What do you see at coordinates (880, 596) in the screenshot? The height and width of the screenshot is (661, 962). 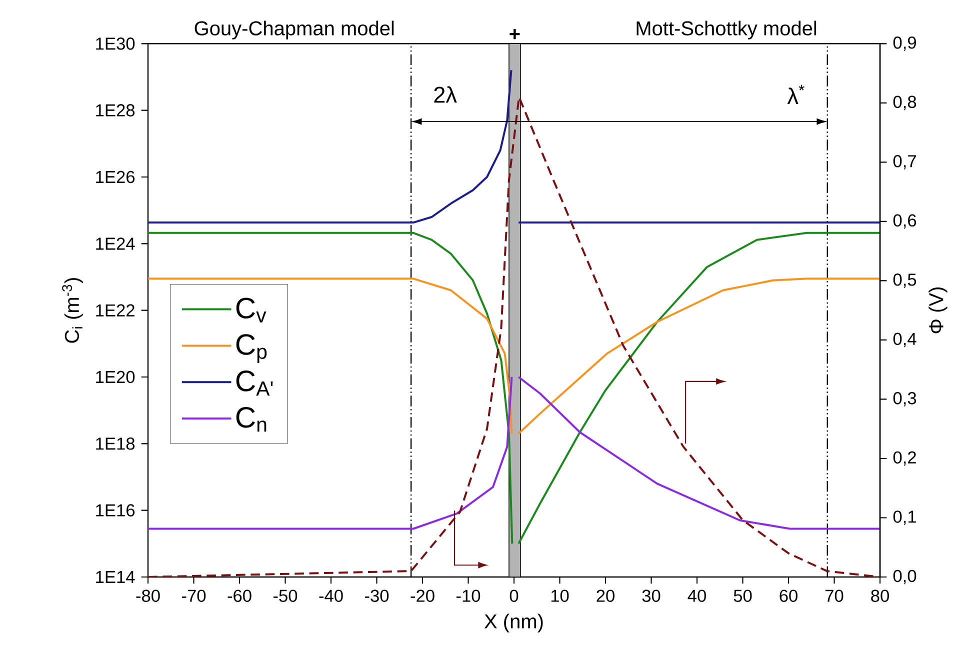 I see `x-tick-label: 80` at bounding box center [880, 596].